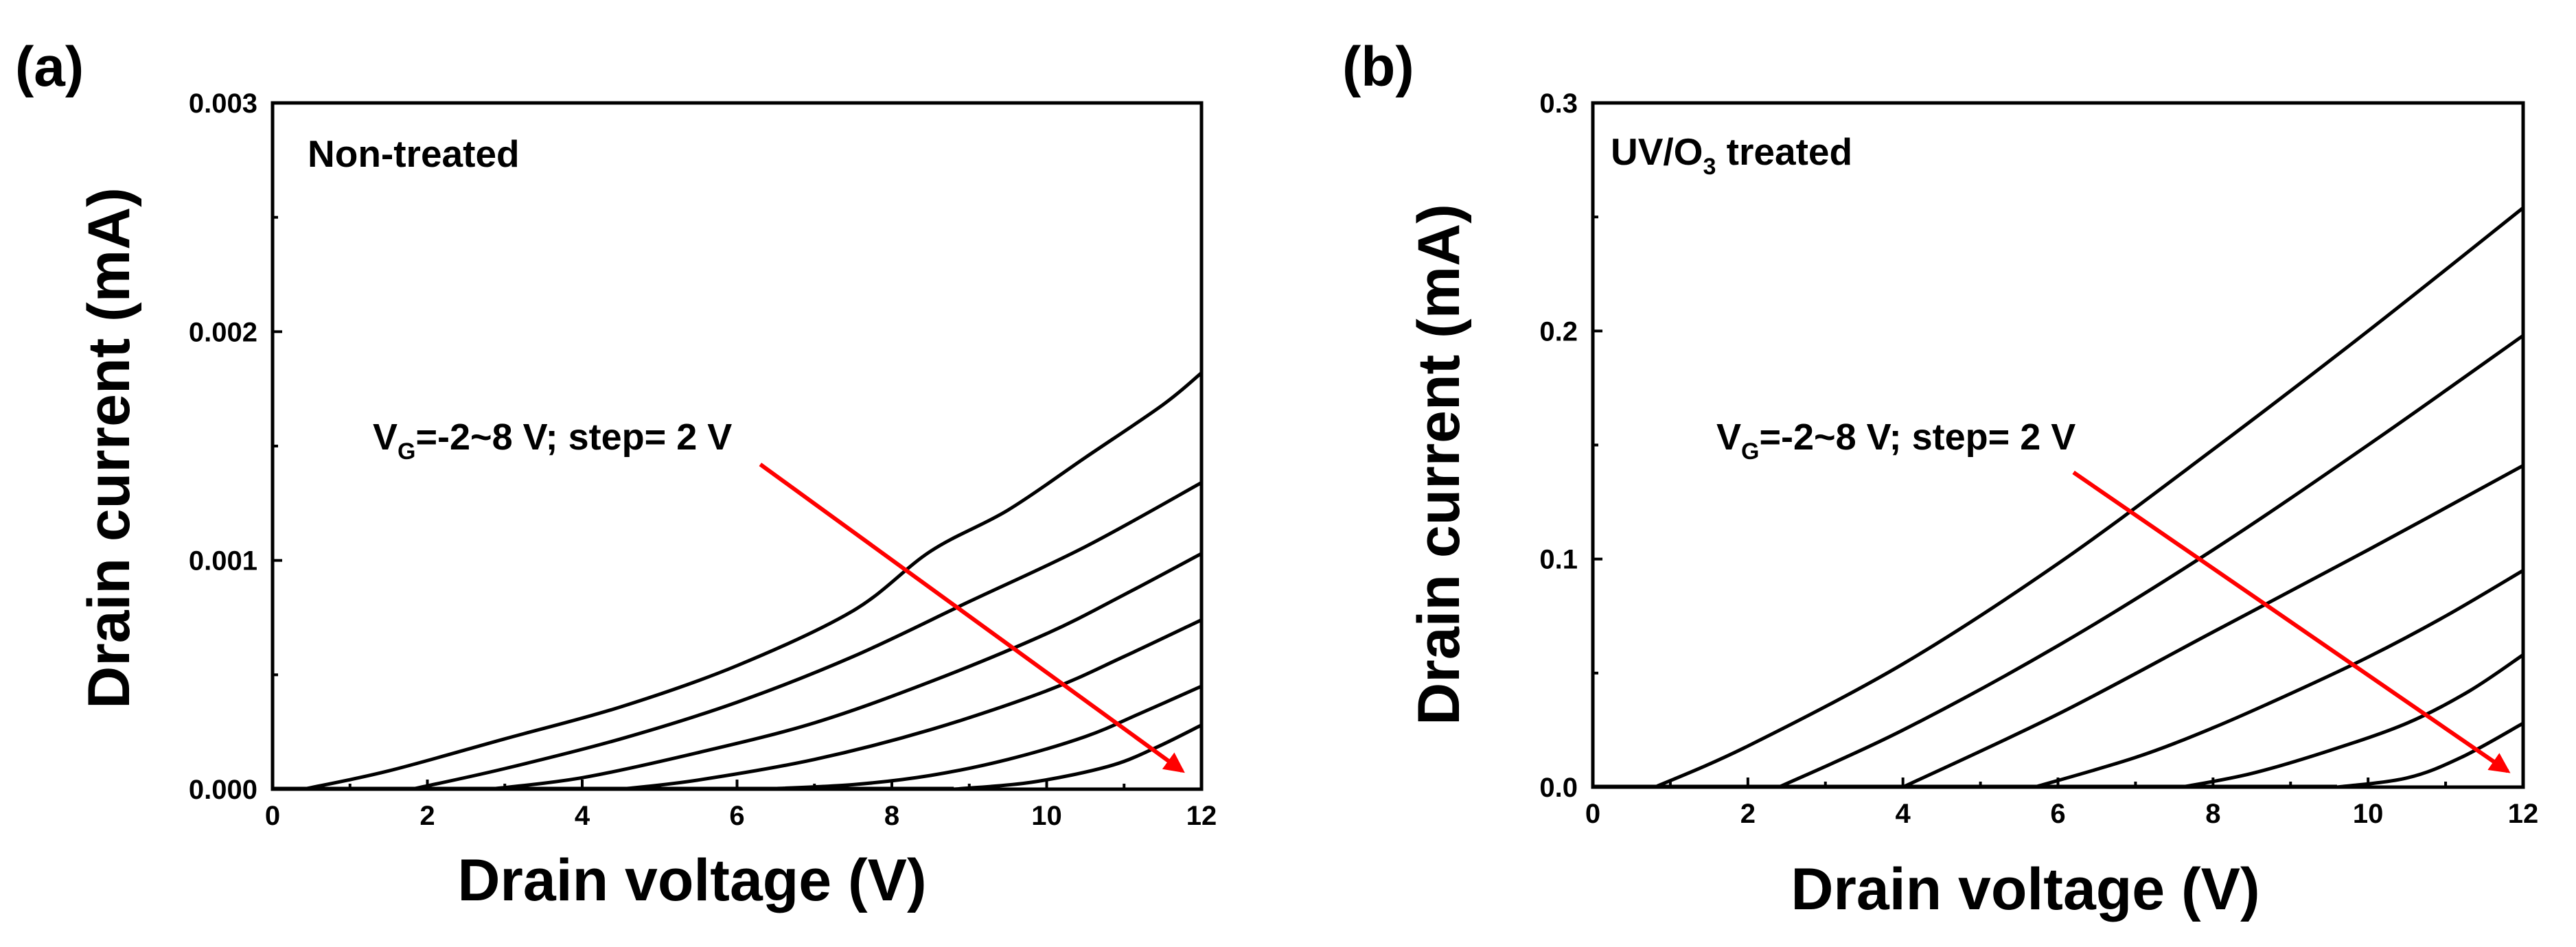 This screenshot has width=2576, height=947. What do you see at coordinates (1558, 104) in the screenshot?
I see `y-tick-label: 0.3` at bounding box center [1558, 104].